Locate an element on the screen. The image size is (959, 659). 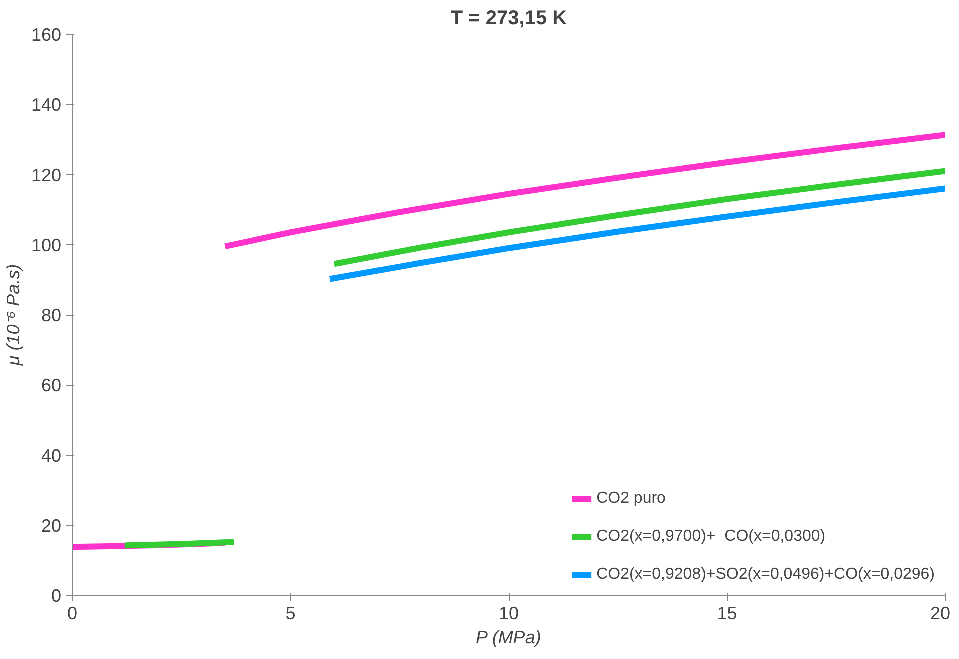
y-tick-label: 100 is located at coordinates (46, 245).